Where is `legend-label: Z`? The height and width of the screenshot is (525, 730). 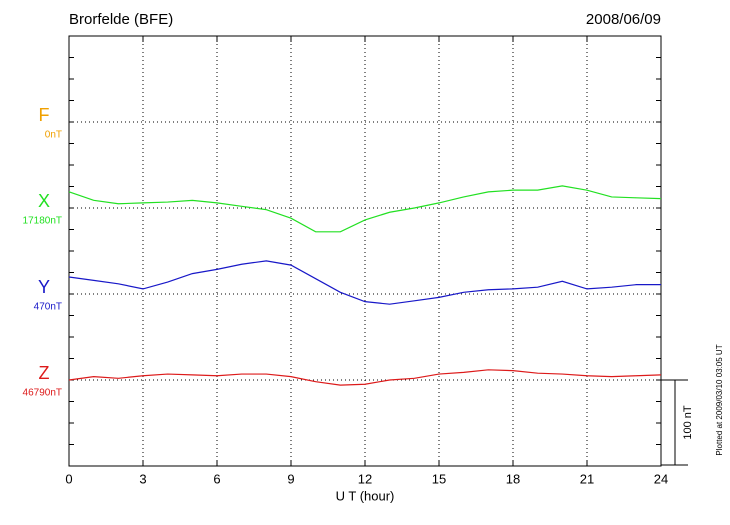 legend-label: Z is located at coordinates (44, 373).